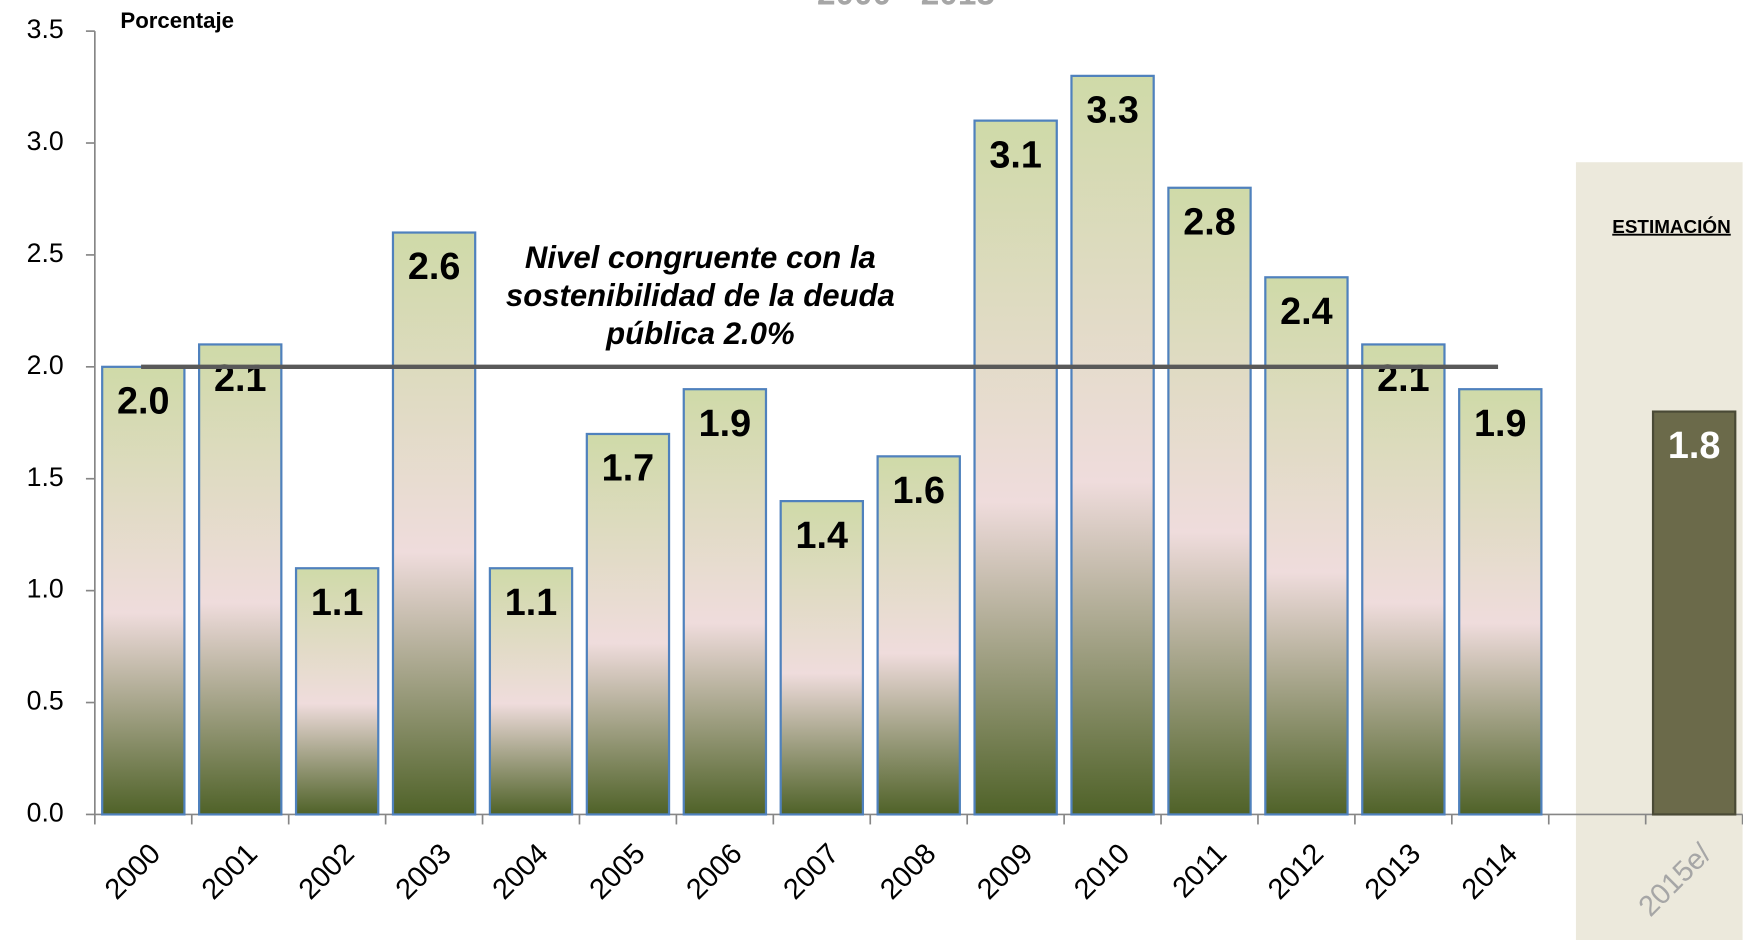  Describe the element at coordinates (177, 20) in the screenshot. I see `y-axis-label: Porcentaje` at that location.